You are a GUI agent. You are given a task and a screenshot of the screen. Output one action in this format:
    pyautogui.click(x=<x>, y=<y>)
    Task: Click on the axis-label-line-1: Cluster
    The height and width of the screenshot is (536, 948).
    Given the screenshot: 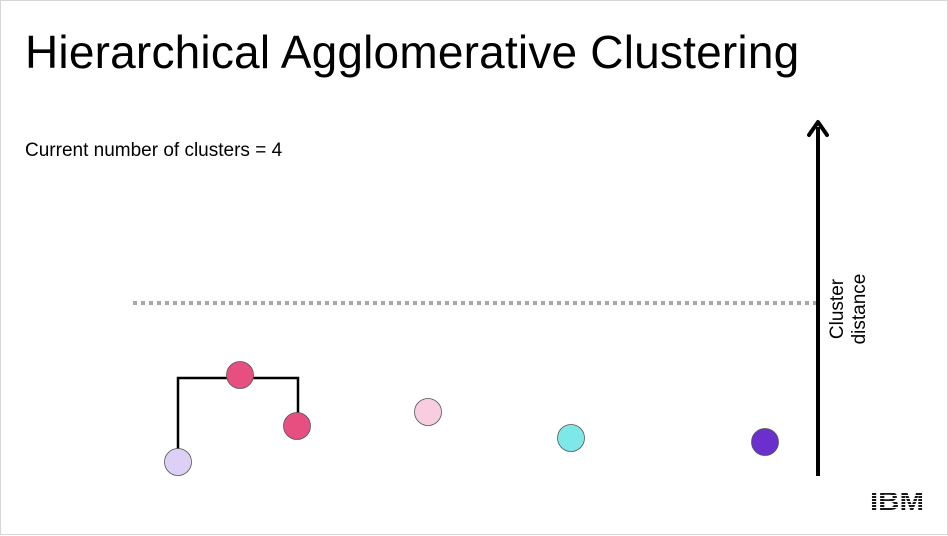 What is the action you would take?
    pyautogui.click(x=837, y=309)
    